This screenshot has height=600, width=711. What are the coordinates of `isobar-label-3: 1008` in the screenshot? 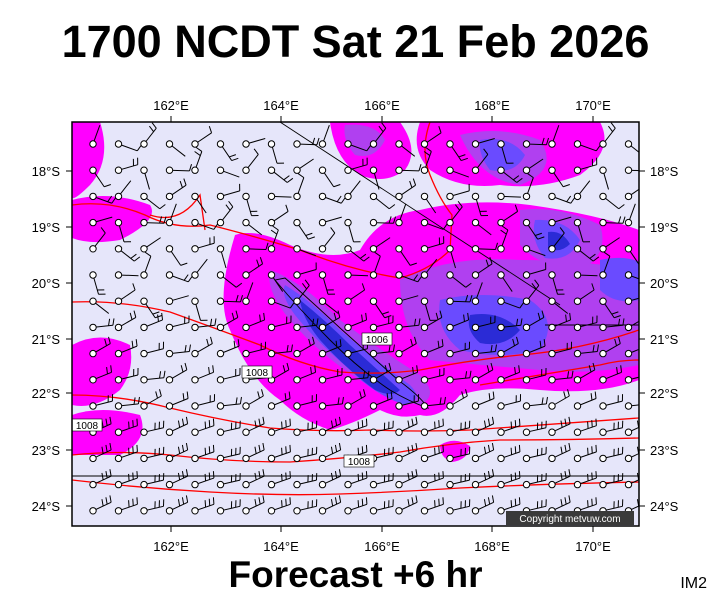 It's located at (87, 425).